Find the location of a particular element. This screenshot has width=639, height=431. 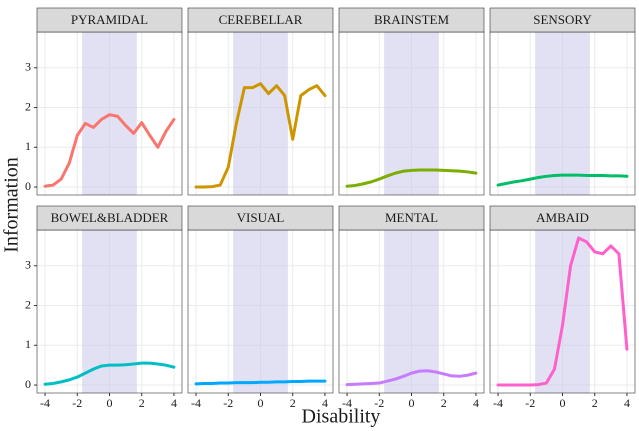

strip-label: AMBAID is located at coordinates (562, 217).